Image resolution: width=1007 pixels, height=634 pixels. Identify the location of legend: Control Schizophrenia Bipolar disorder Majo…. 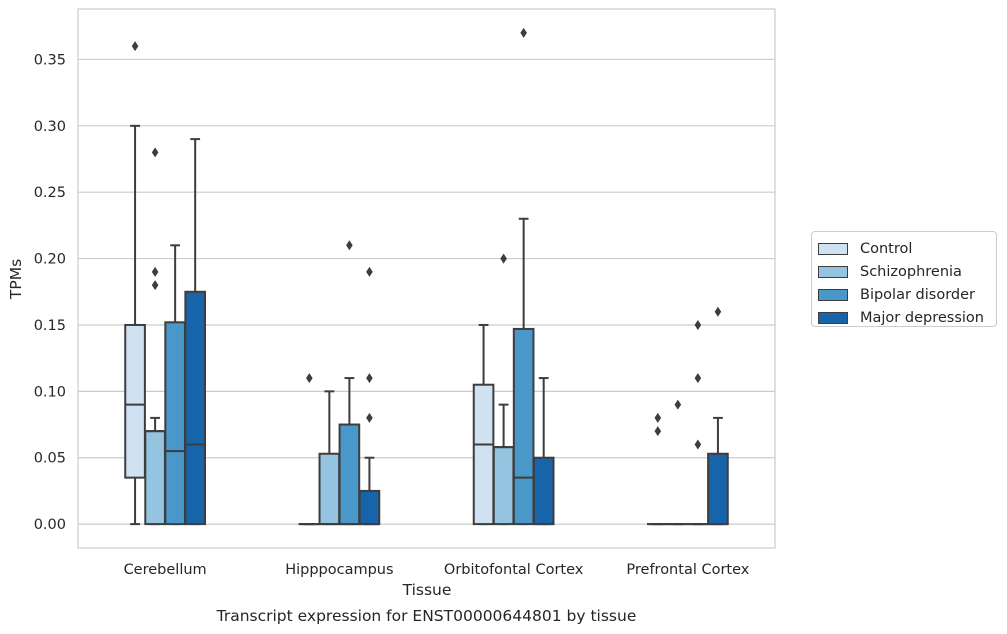
(904, 279).